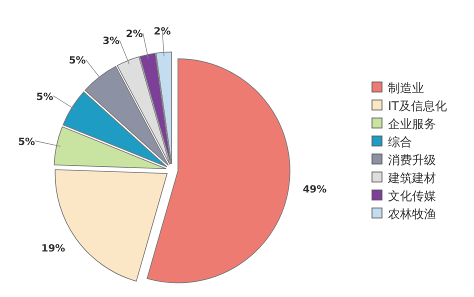 The width and height of the screenshot is (474, 297). Describe the element at coordinates (406, 88) in the screenshot. I see `legend-label: 制造业` at that location.